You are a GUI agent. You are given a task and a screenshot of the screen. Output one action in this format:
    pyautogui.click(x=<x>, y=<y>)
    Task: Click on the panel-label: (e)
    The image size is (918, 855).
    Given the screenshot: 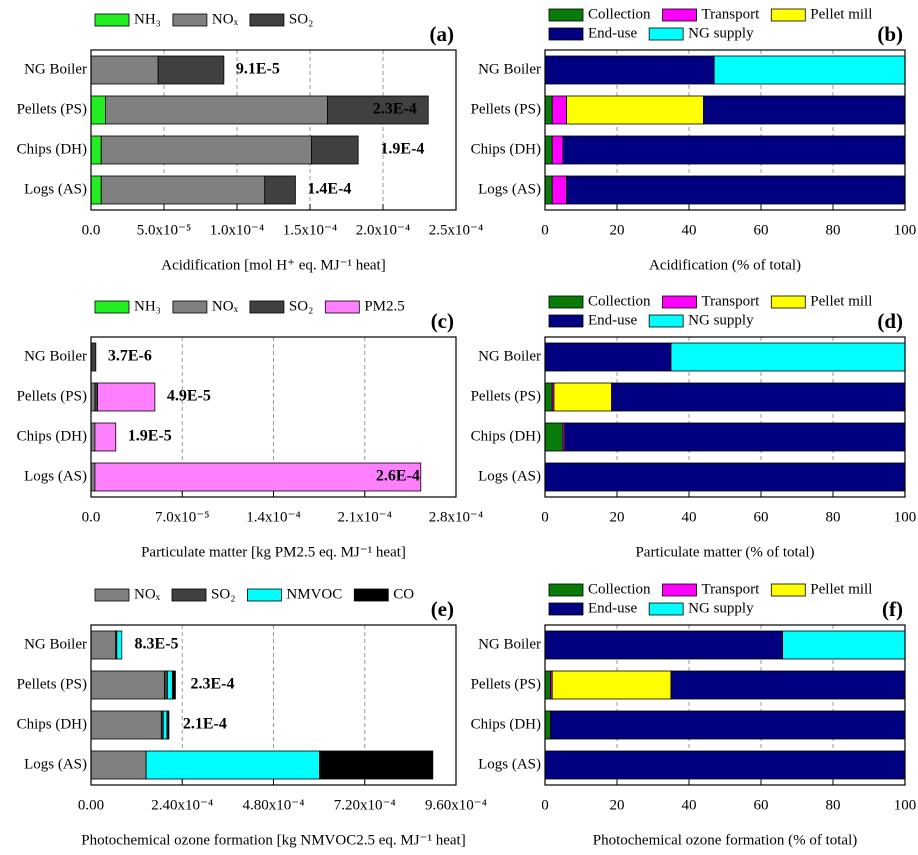 What is the action you would take?
    pyautogui.click(x=442, y=609)
    